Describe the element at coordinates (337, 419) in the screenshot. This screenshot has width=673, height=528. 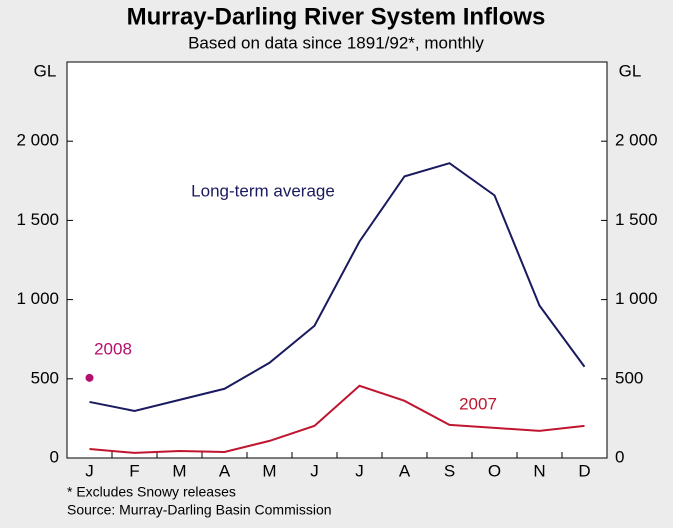
I see `series-line` at that location.